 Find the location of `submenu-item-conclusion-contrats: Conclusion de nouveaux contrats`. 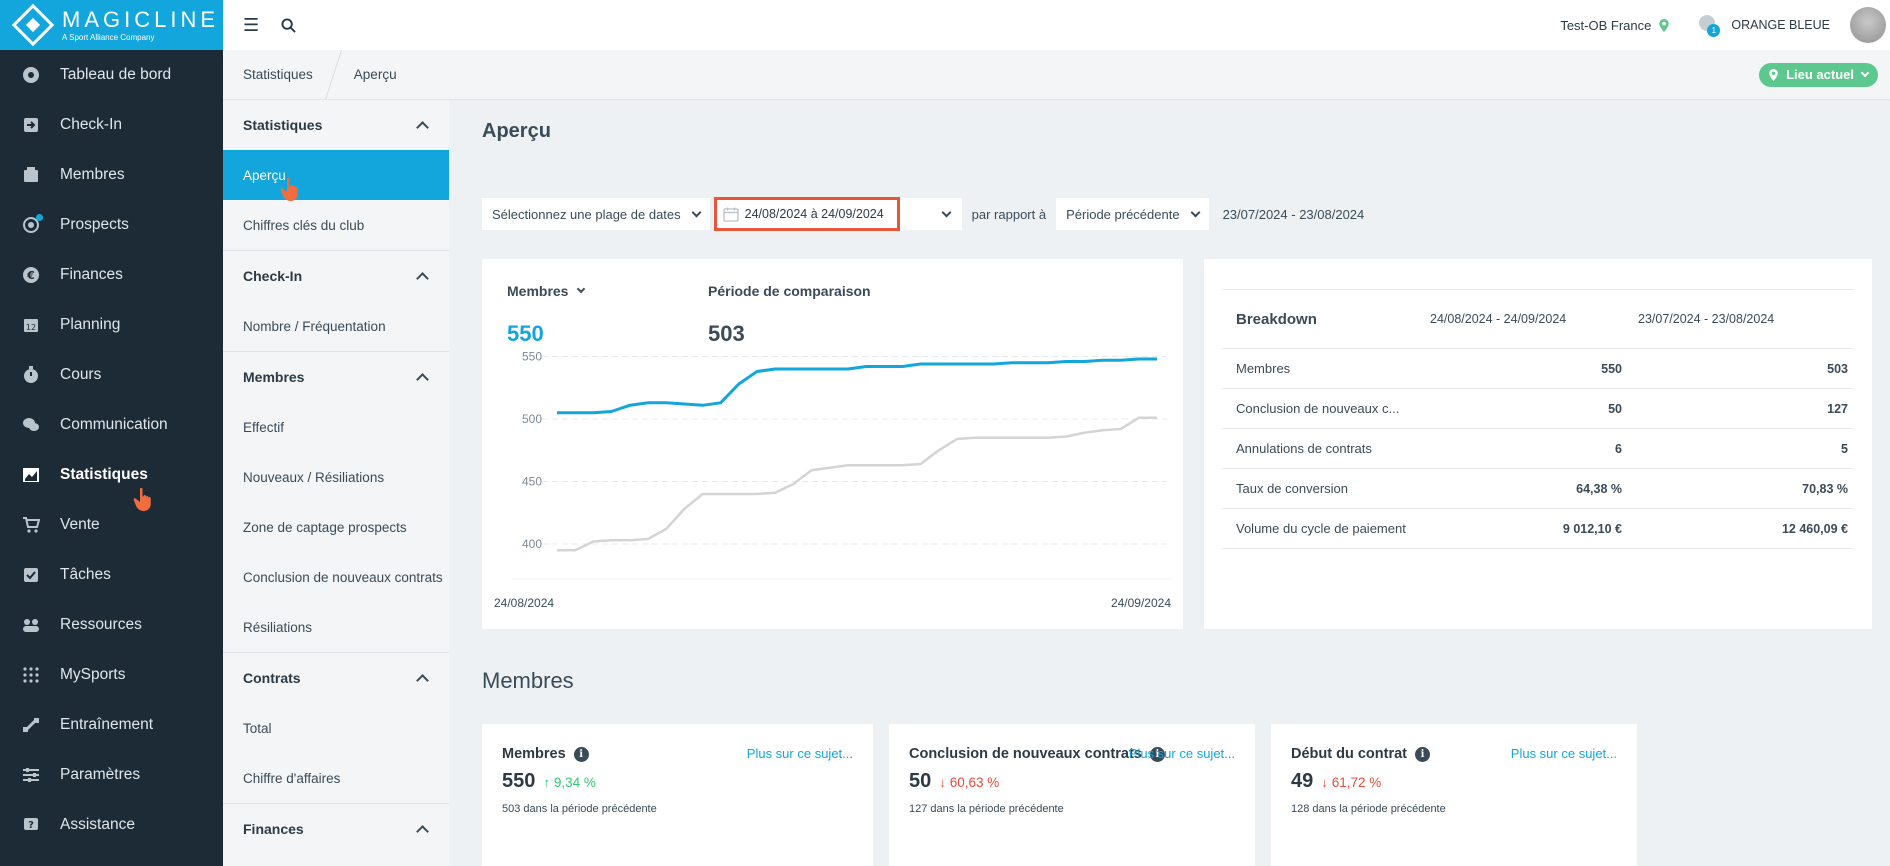

submenu-item-conclusion-contrats: Conclusion de nouveaux contrats is located at coordinates (343, 577).